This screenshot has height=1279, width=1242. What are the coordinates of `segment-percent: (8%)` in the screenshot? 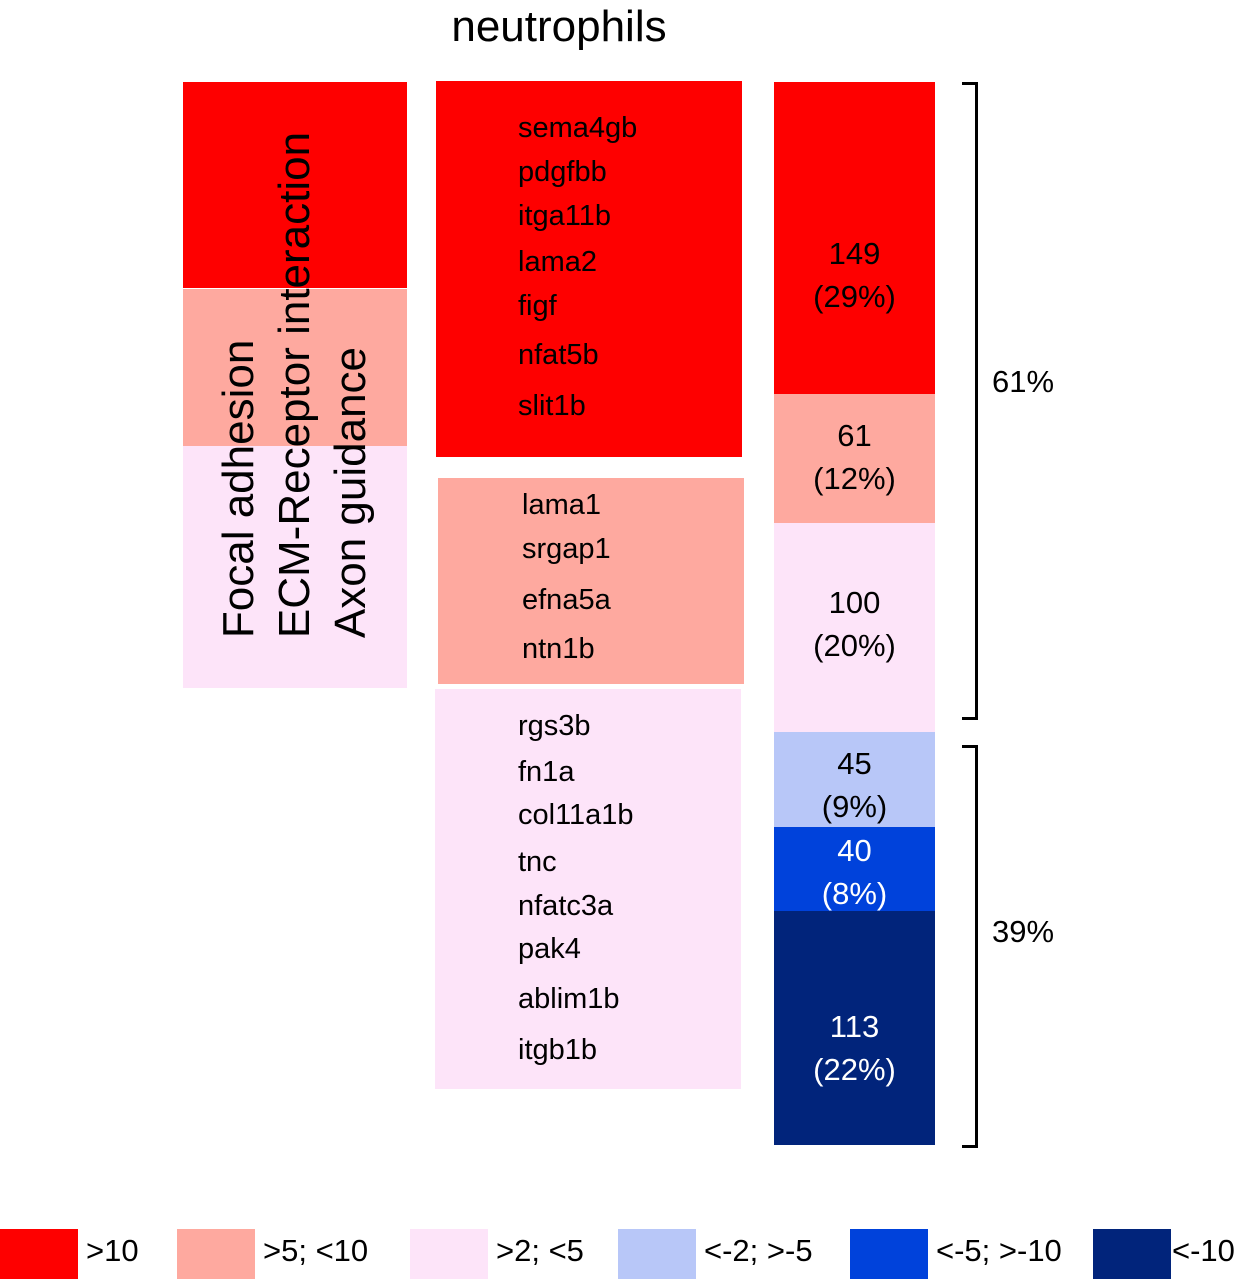 It's located at (854, 893).